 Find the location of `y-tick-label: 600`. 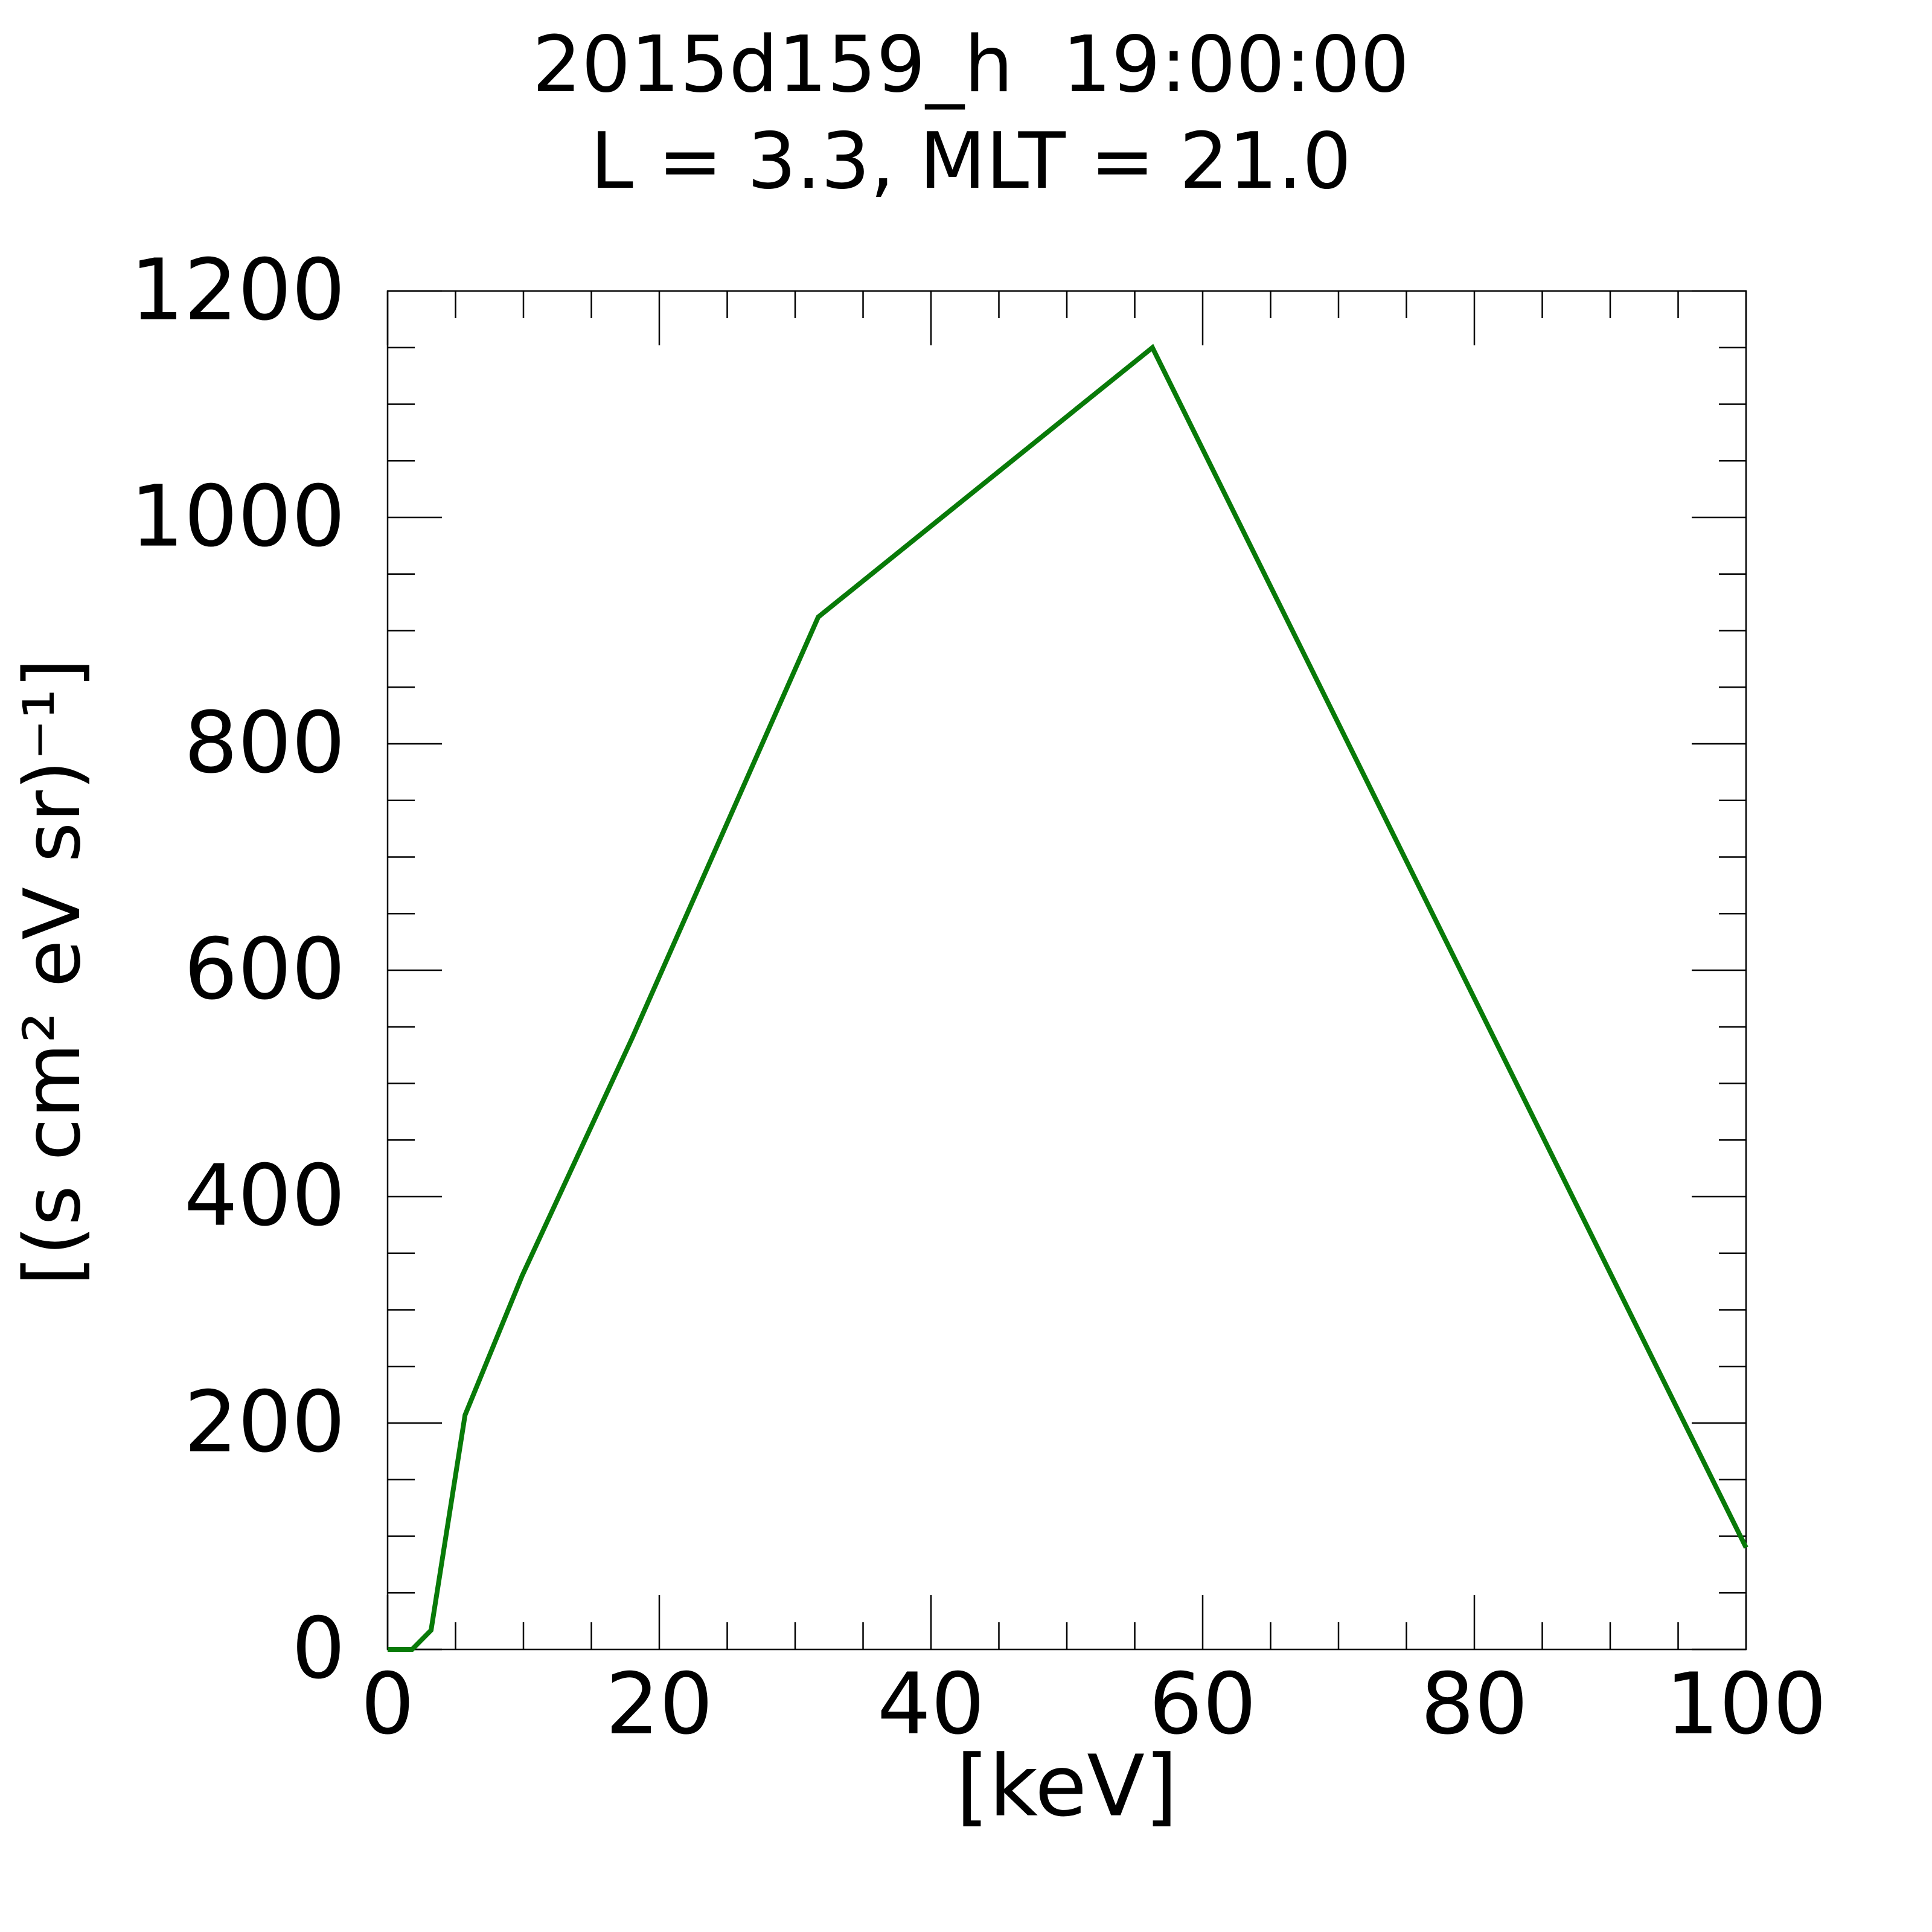

y-tick-label: 600 is located at coordinates (264, 970).